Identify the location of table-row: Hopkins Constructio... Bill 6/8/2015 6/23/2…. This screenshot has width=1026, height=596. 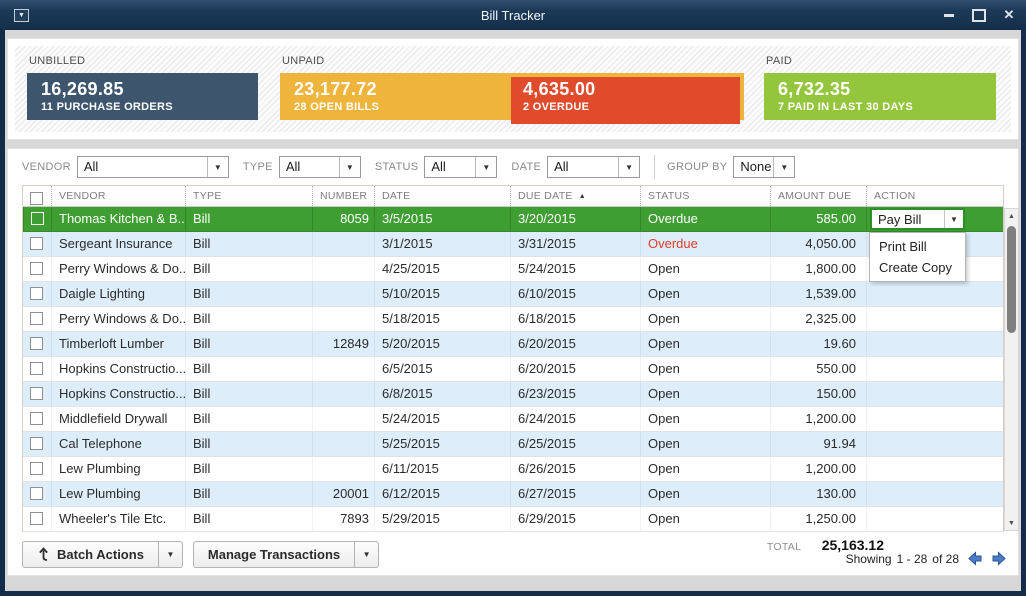
(513, 394).